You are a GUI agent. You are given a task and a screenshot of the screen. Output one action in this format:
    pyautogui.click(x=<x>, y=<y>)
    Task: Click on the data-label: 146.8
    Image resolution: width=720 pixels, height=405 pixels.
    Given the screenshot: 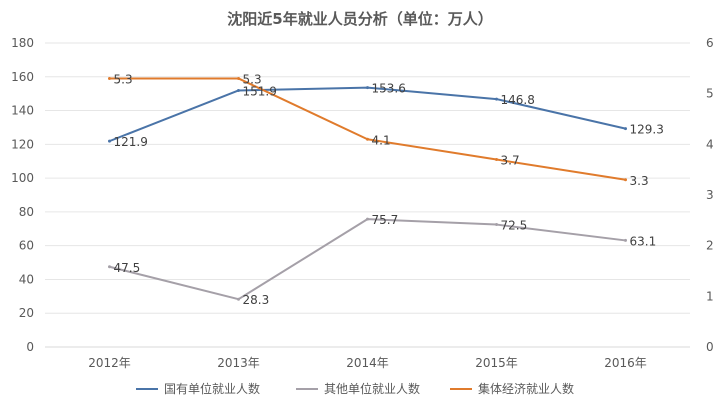 What is the action you would take?
    pyautogui.click(x=518, y=100)
    